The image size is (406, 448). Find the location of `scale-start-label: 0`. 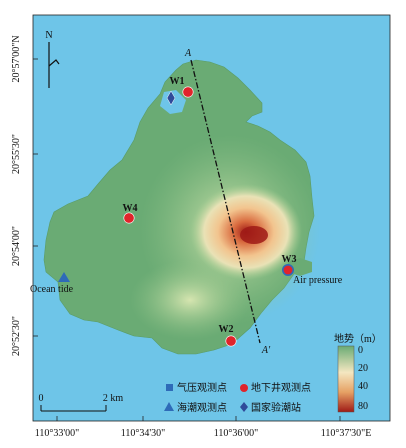

scale-start-label: 0 is located at coordinates (41, 398).